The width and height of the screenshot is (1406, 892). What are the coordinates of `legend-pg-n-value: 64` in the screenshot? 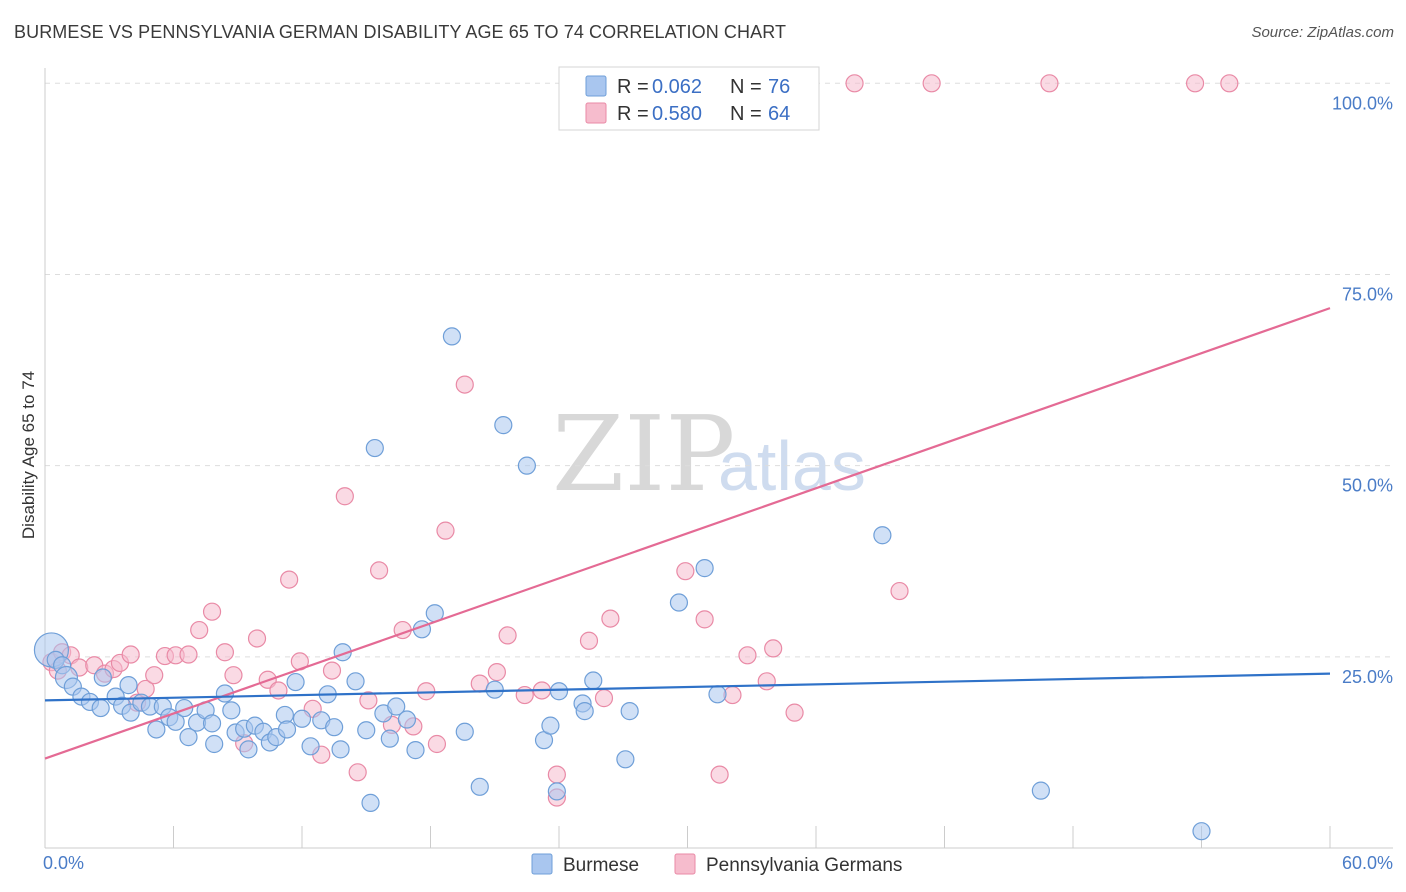 It's located at (779, 114).